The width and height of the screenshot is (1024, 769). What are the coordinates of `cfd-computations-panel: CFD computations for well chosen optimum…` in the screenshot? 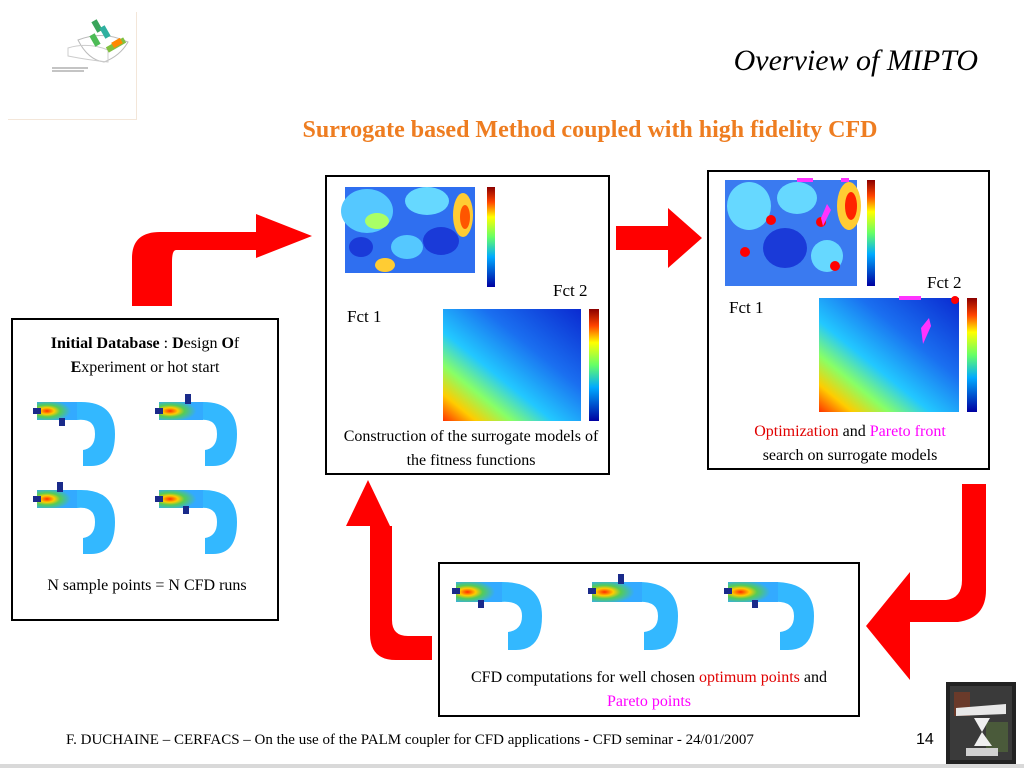 It's located at (649, 639).